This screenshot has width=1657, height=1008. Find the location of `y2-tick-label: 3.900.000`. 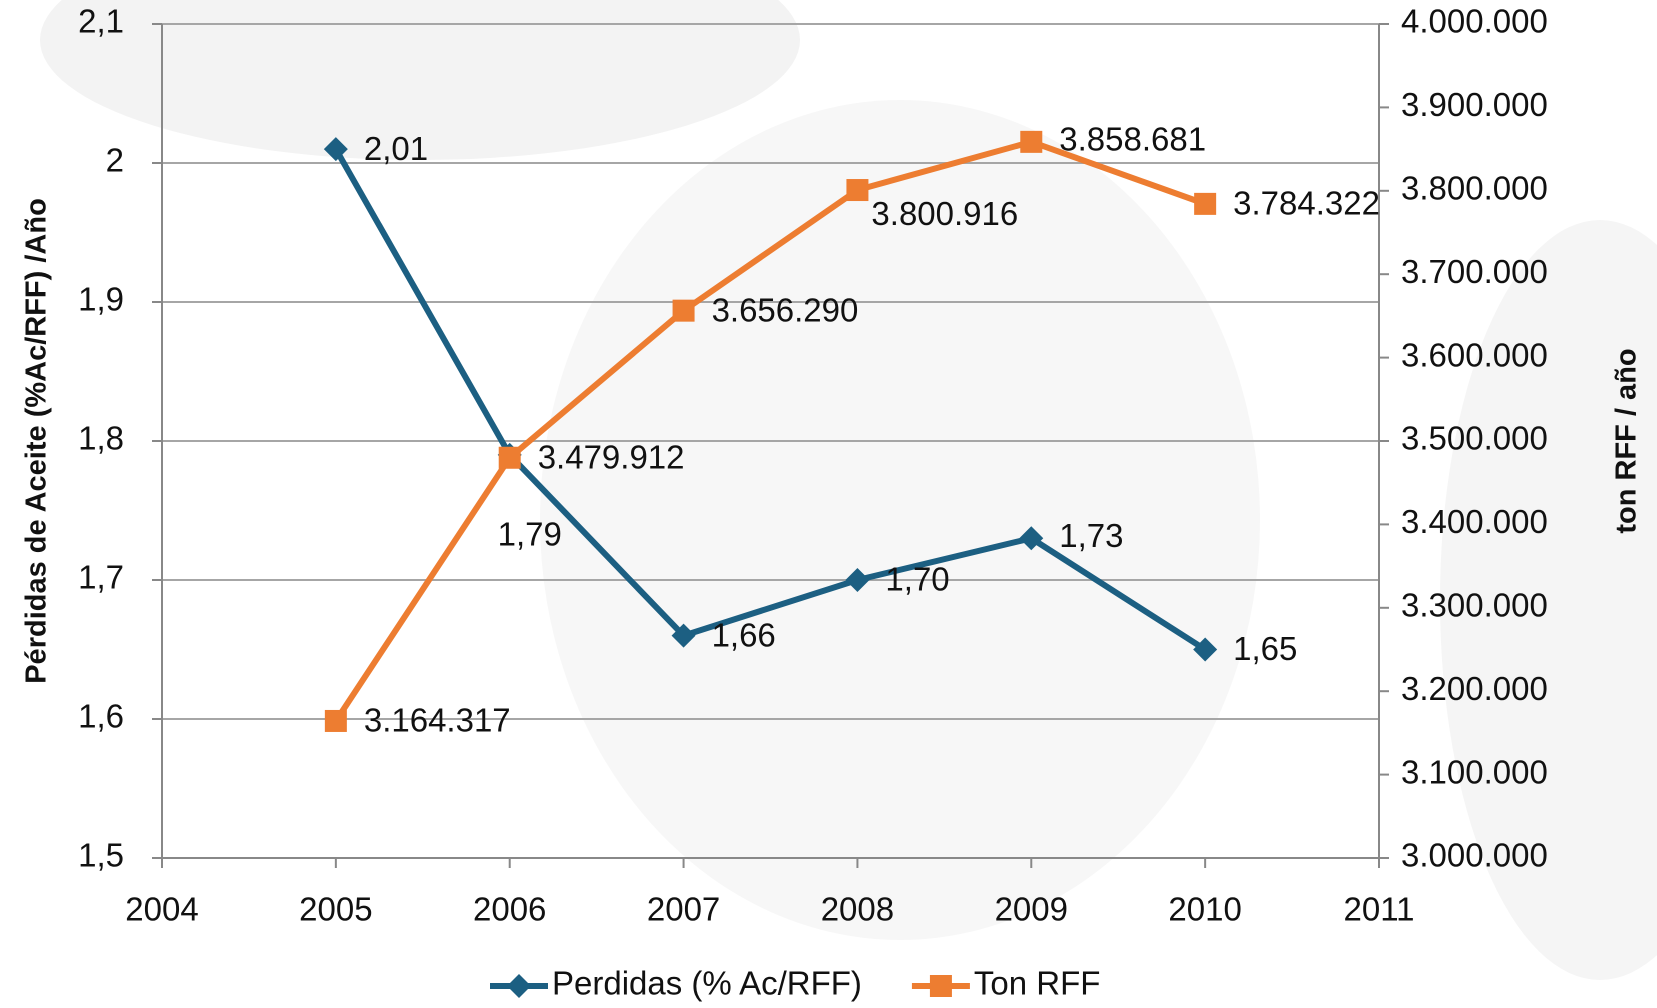

y2-tick-label: 3.900.000 is located at coordinates (1474, 104).